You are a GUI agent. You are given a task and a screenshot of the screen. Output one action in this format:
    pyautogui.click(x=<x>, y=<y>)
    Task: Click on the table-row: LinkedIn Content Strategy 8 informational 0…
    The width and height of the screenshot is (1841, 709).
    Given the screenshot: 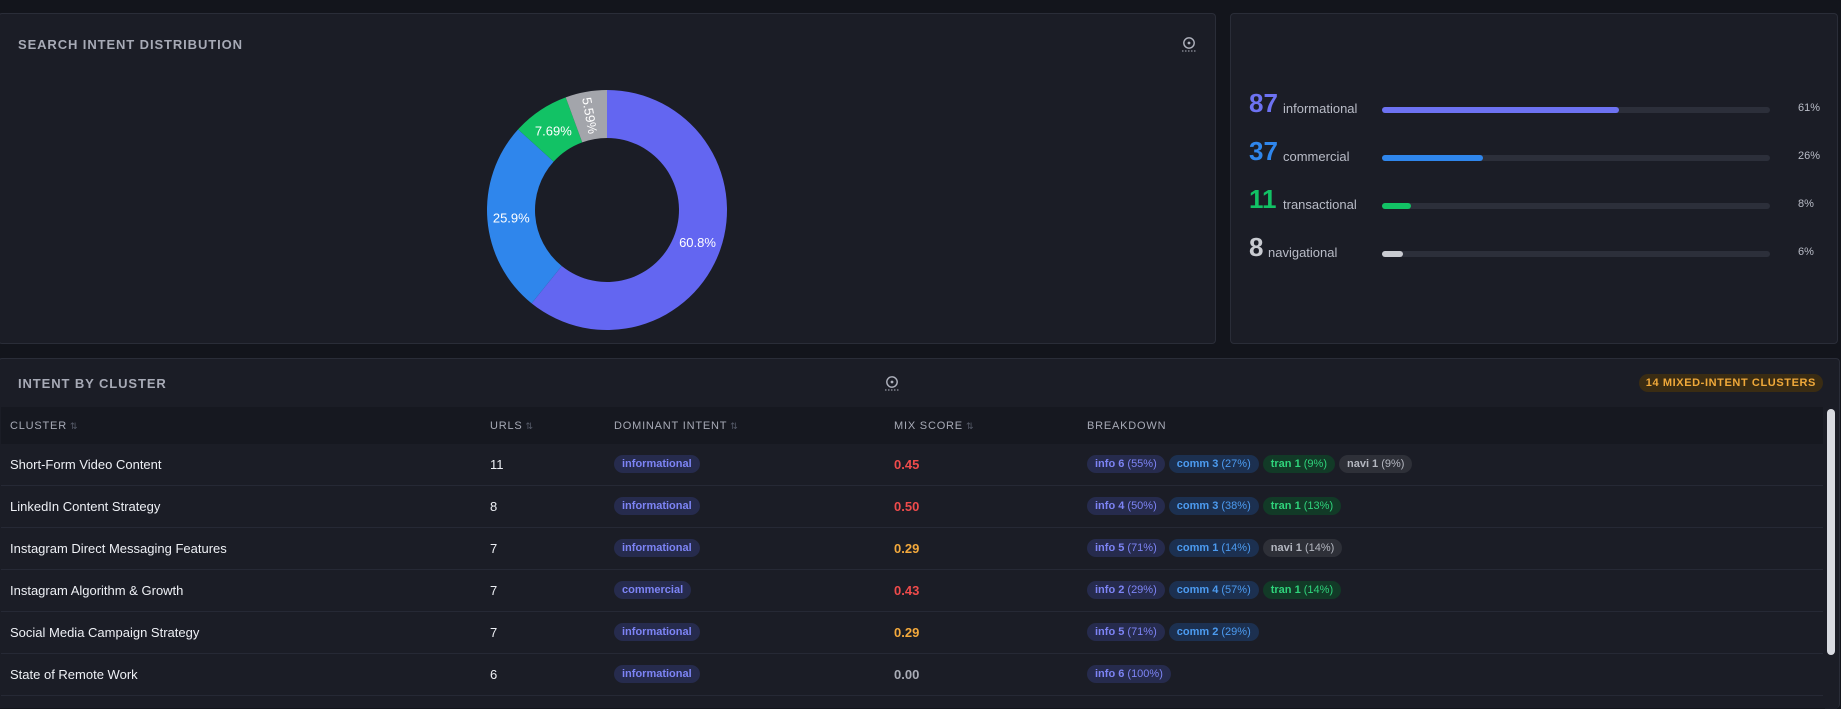 What is the action you would take?
    pyautogui.click(x=912, y=507)
    